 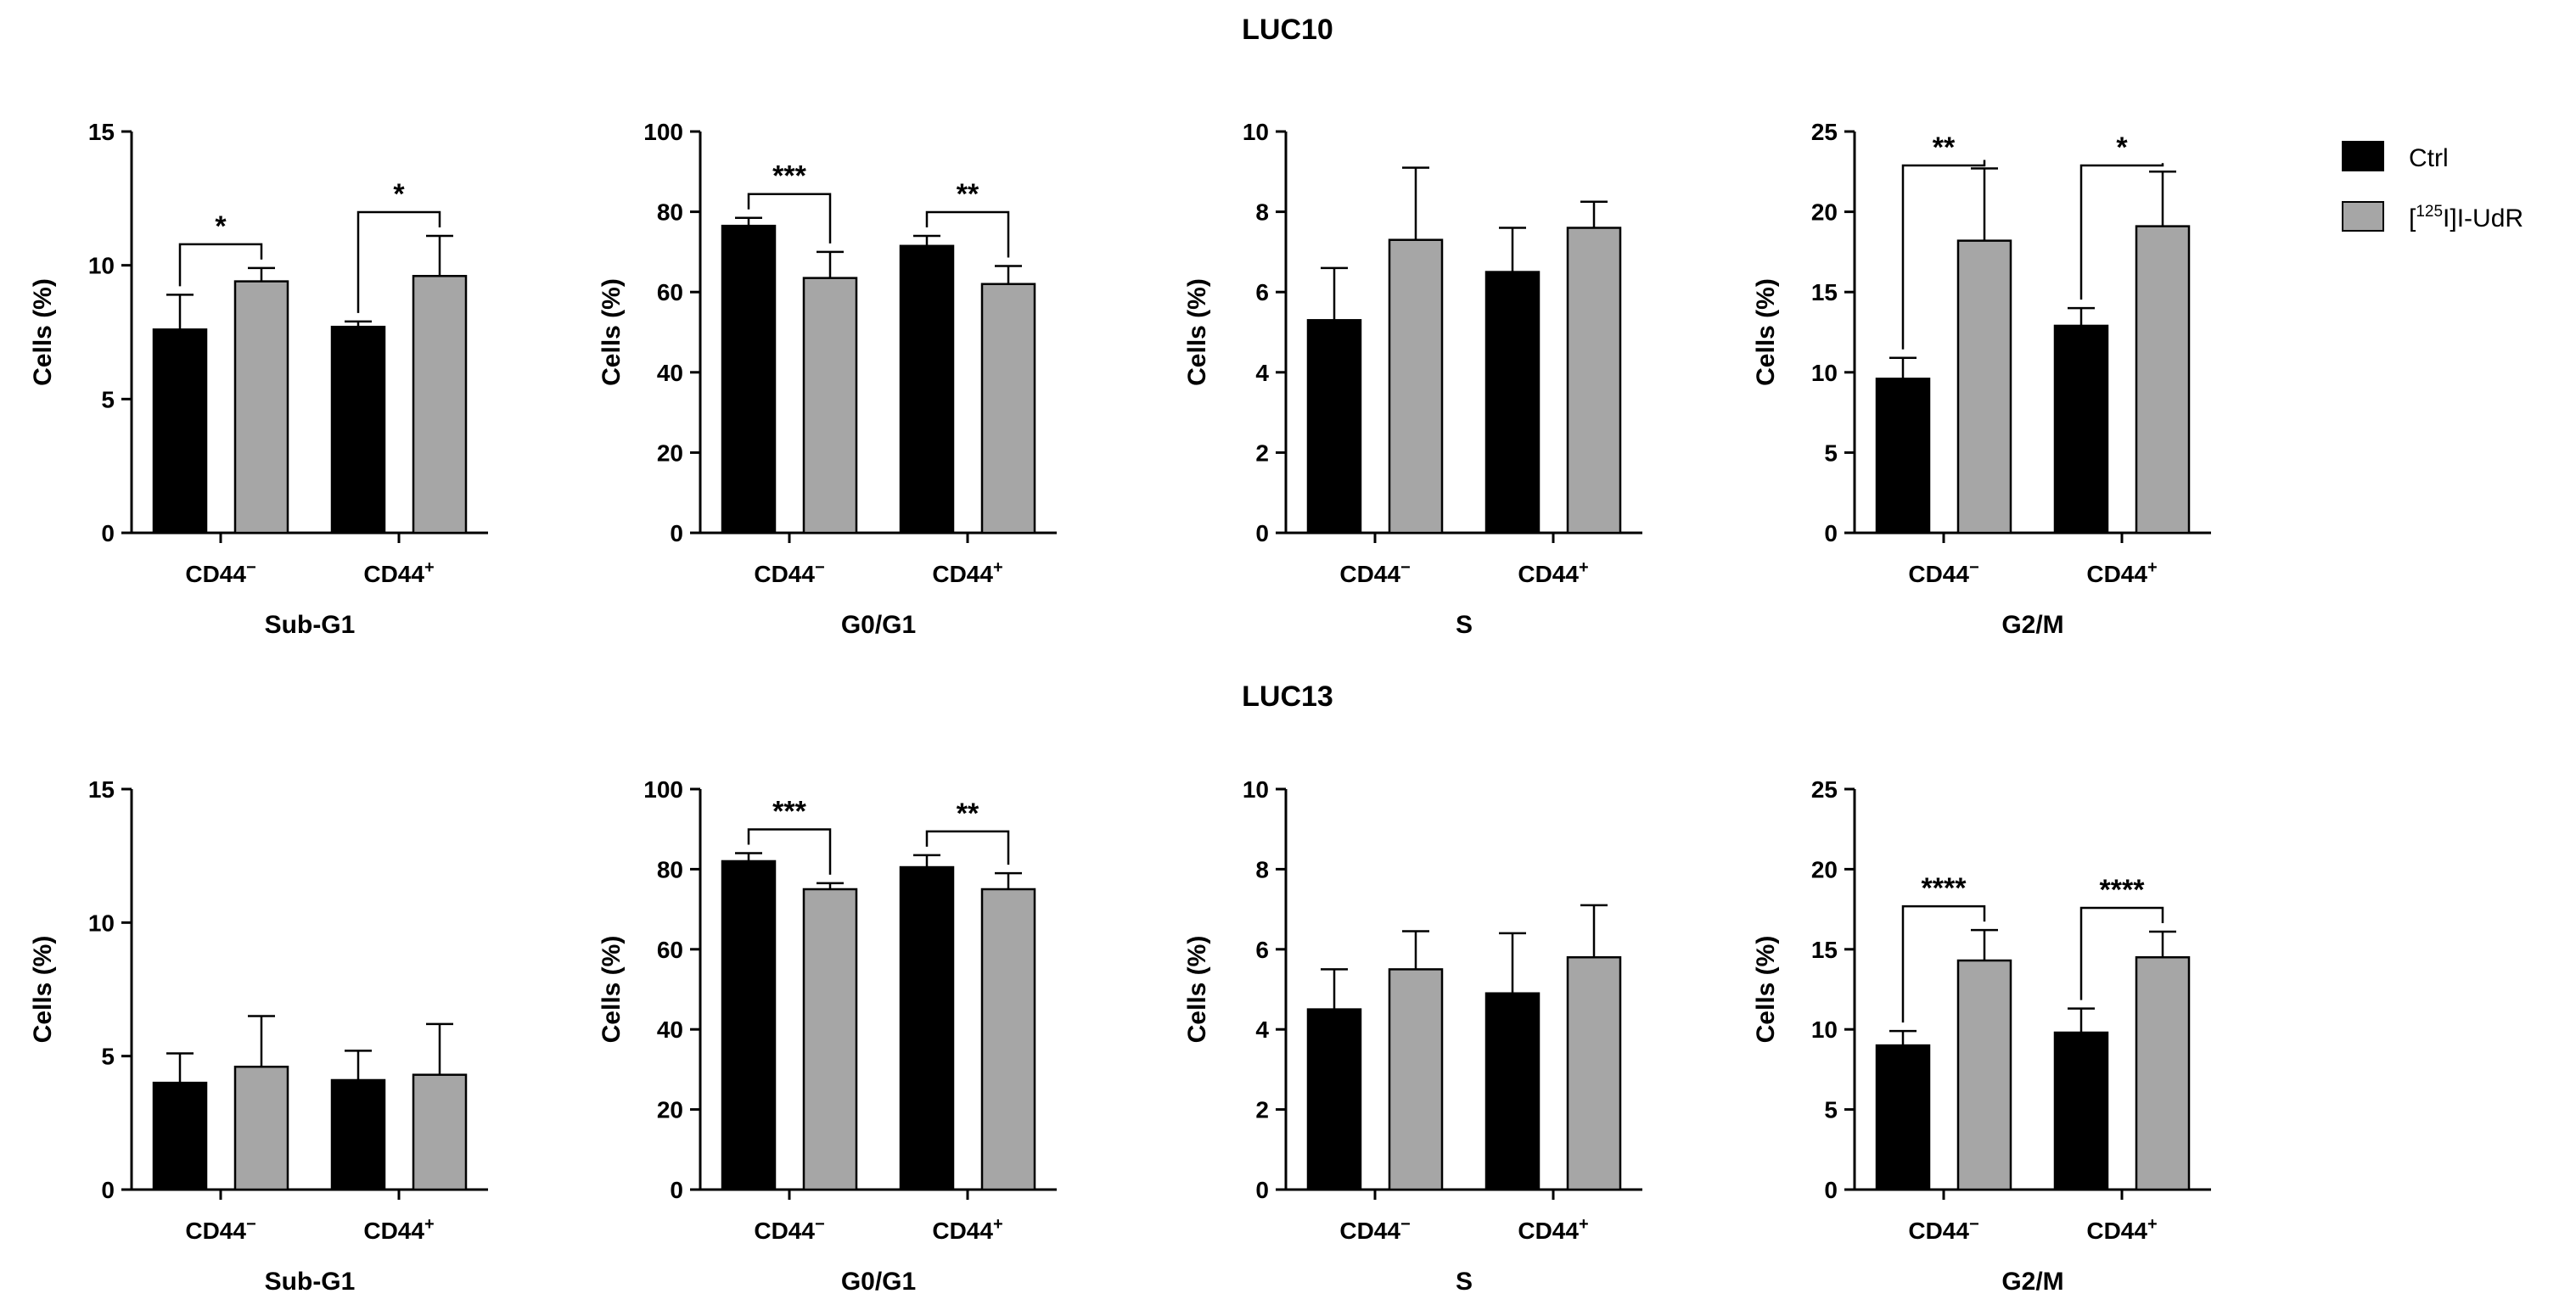 What do you see at coordinates (2432, 187) in the screenshot?
I see `legend: Ctrl [125I]I-UdR` at bounding box center [2432, 187].